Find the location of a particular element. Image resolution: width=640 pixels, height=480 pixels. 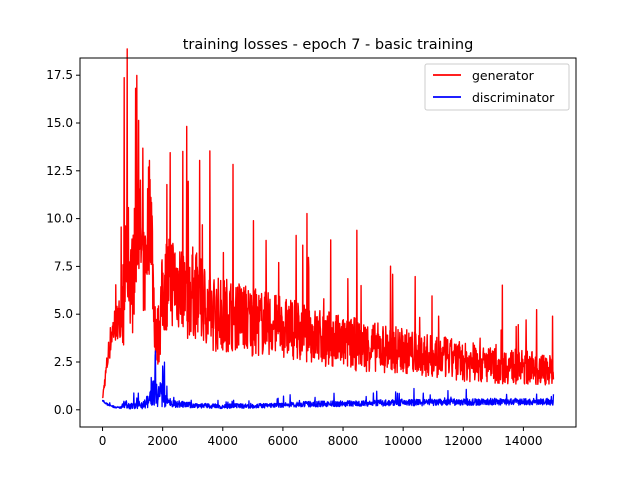

x-tick-label: 8000 is located at coordinates (343, 441).